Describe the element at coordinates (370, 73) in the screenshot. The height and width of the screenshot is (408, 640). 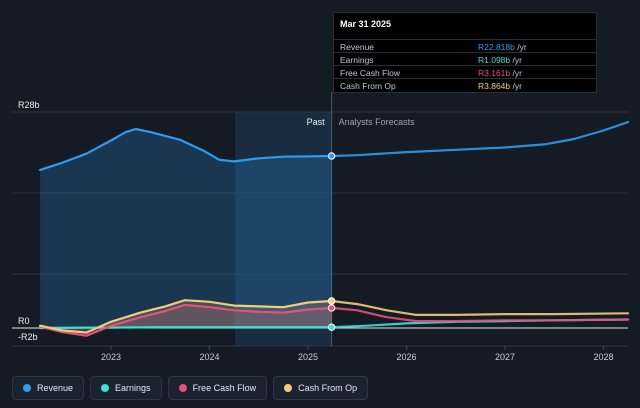
I see `tooltip-row-label: Free Cash Flow` at that location.